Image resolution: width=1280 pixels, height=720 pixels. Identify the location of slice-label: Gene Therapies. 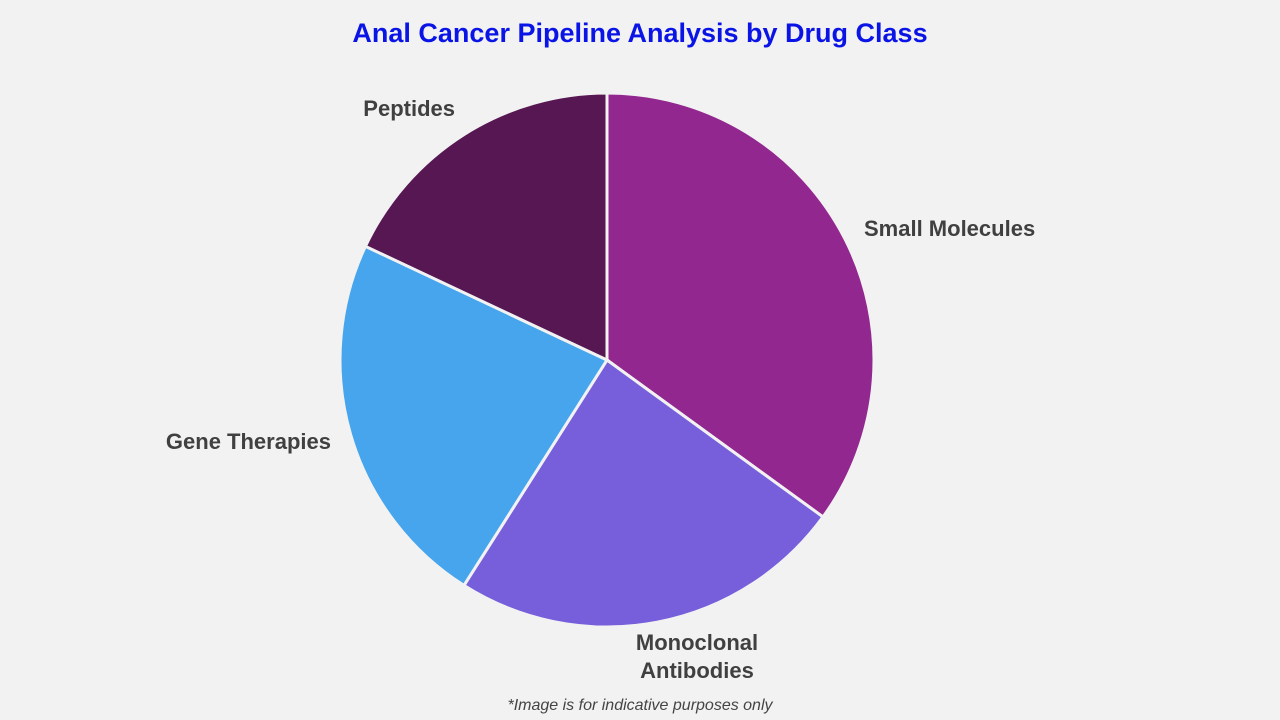
(248, 441).